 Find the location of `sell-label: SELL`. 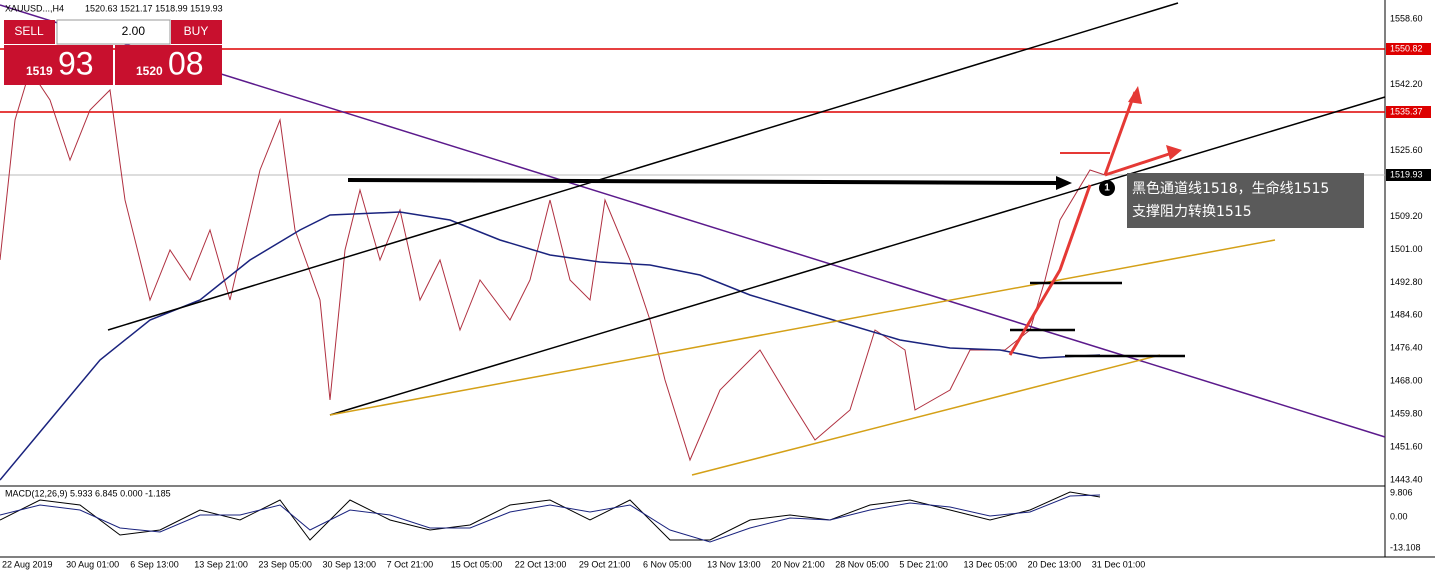

sell-label: SELL is located at coordinates (29, 31).